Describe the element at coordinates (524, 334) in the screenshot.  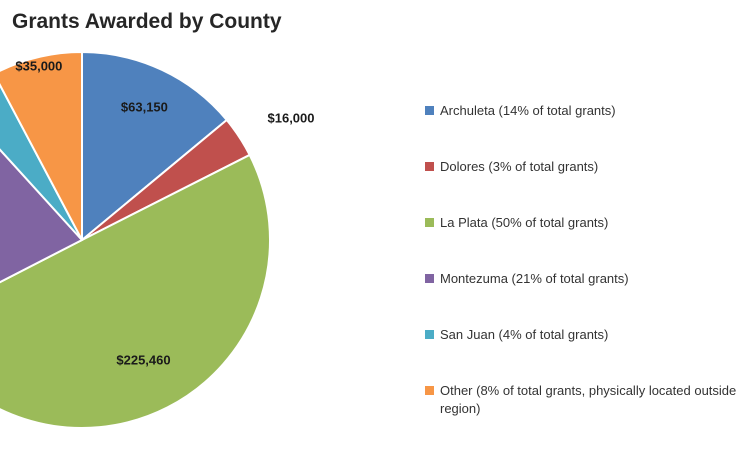
I see `legend-label: San Juan (4% of total grants)` at that location.